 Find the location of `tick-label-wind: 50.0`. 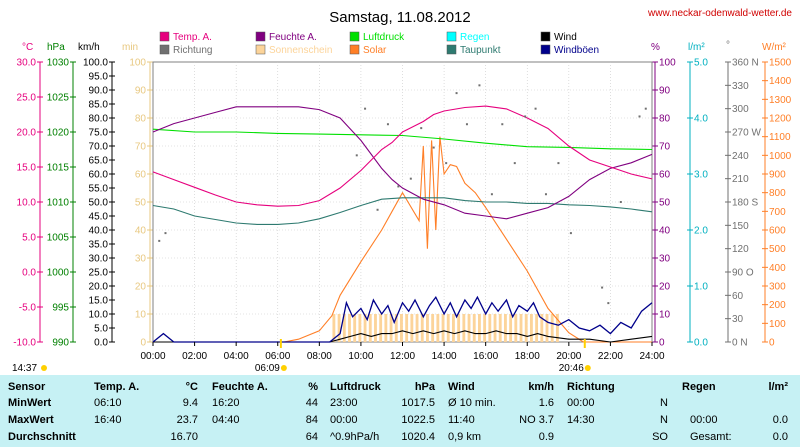

tick-label-wind: 50.0 is located at coordinates (99, 203).